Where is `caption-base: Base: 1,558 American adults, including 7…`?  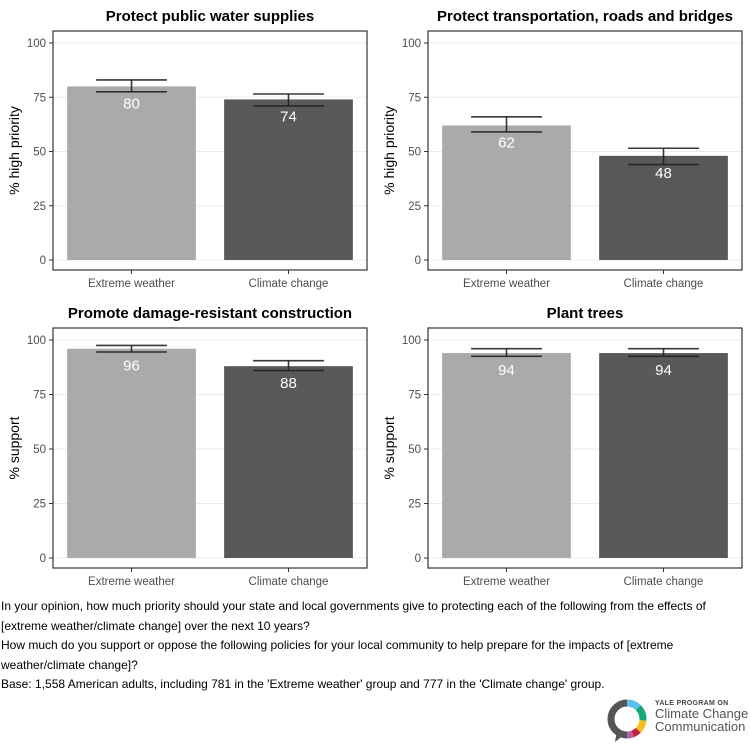
caption-base: Base: 1,558 American adults, including 7… is located at coordinates (303, 684).